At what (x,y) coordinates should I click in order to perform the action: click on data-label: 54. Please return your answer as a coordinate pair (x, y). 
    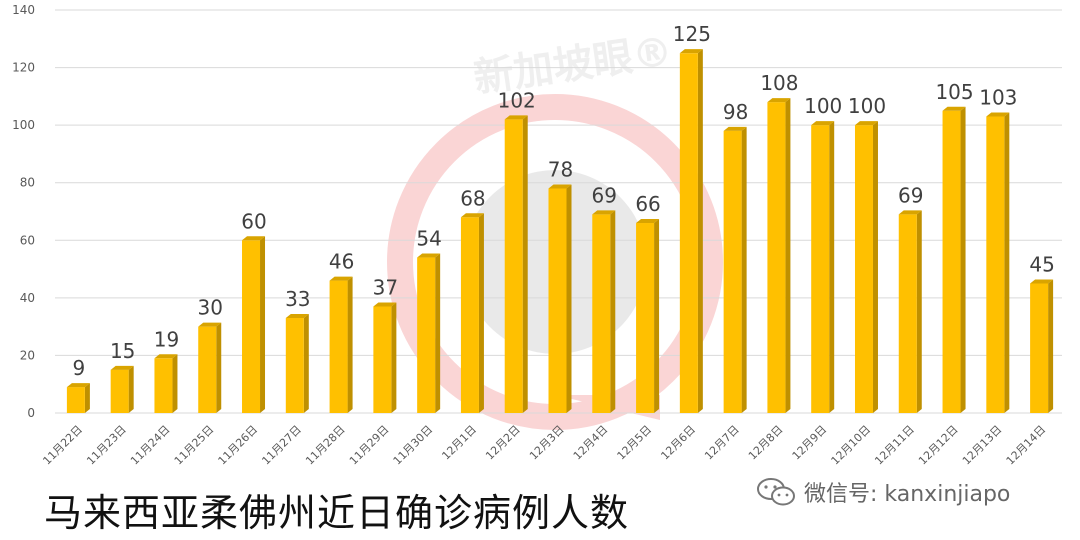
    Looking at the image, I should click on (428, 239).